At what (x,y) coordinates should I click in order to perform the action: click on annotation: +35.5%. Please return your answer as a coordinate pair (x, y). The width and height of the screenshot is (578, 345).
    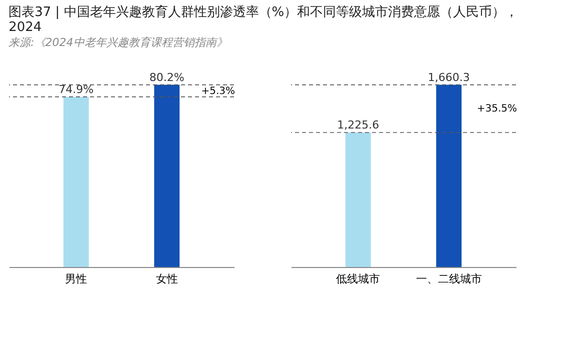
    Looking at the image, I should click on (496, 109).